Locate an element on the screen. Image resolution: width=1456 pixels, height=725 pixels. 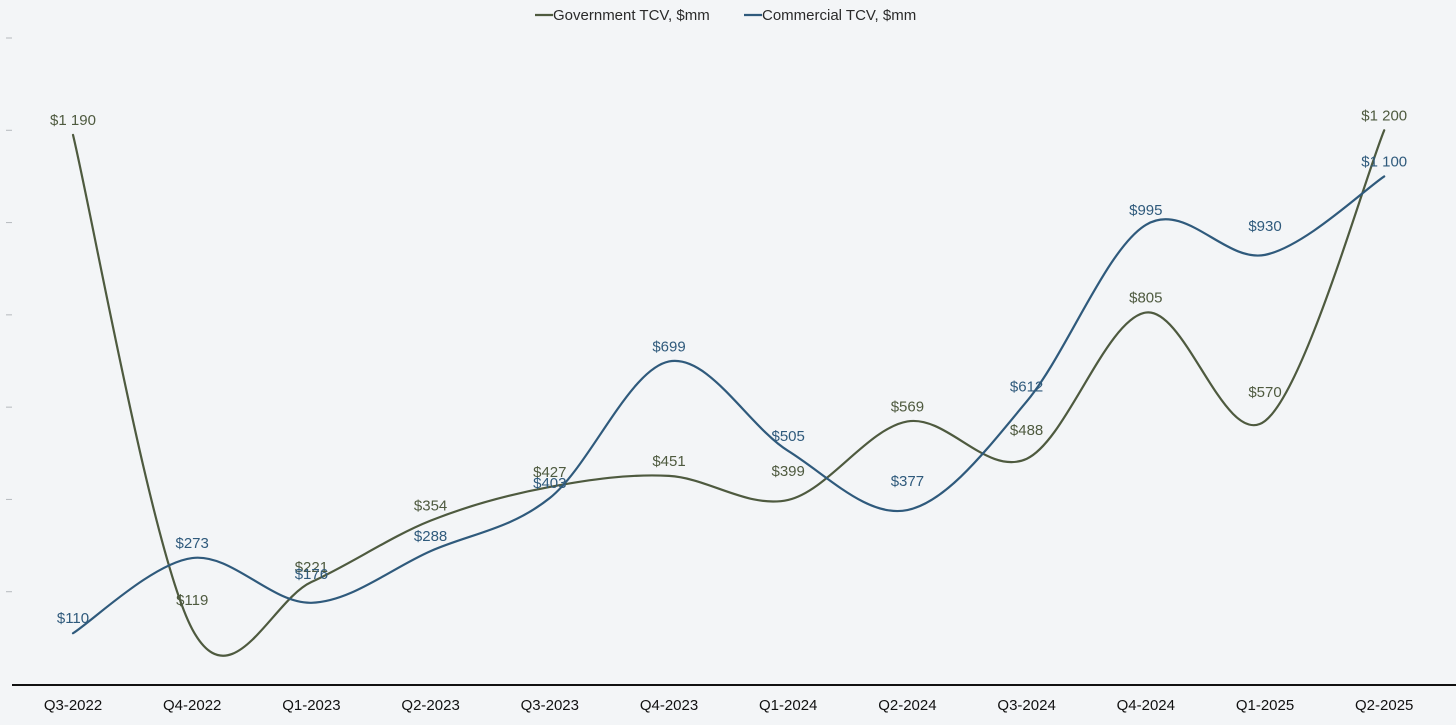
commercial-data-label: $930 is located at coordinates (1264, 226).